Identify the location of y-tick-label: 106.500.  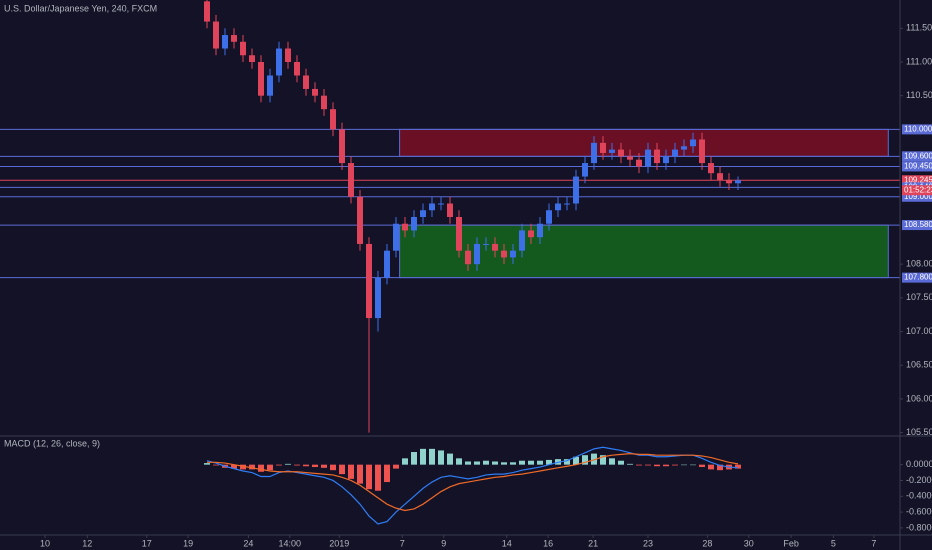
(919, 365).